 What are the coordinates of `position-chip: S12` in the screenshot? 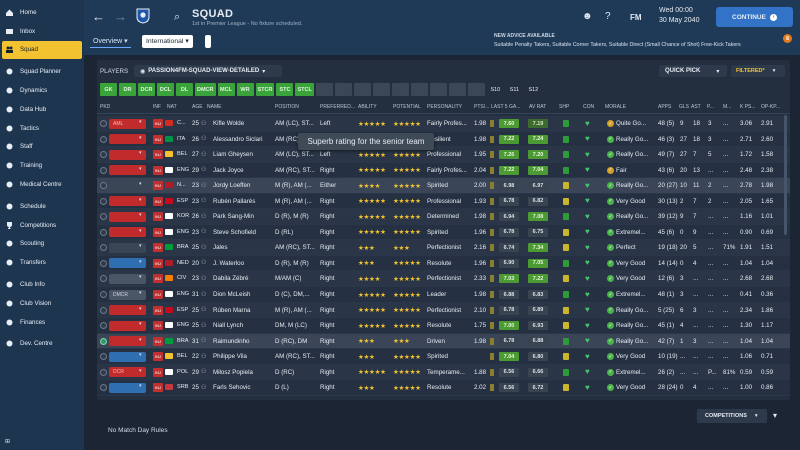 It's located at (533, 89).